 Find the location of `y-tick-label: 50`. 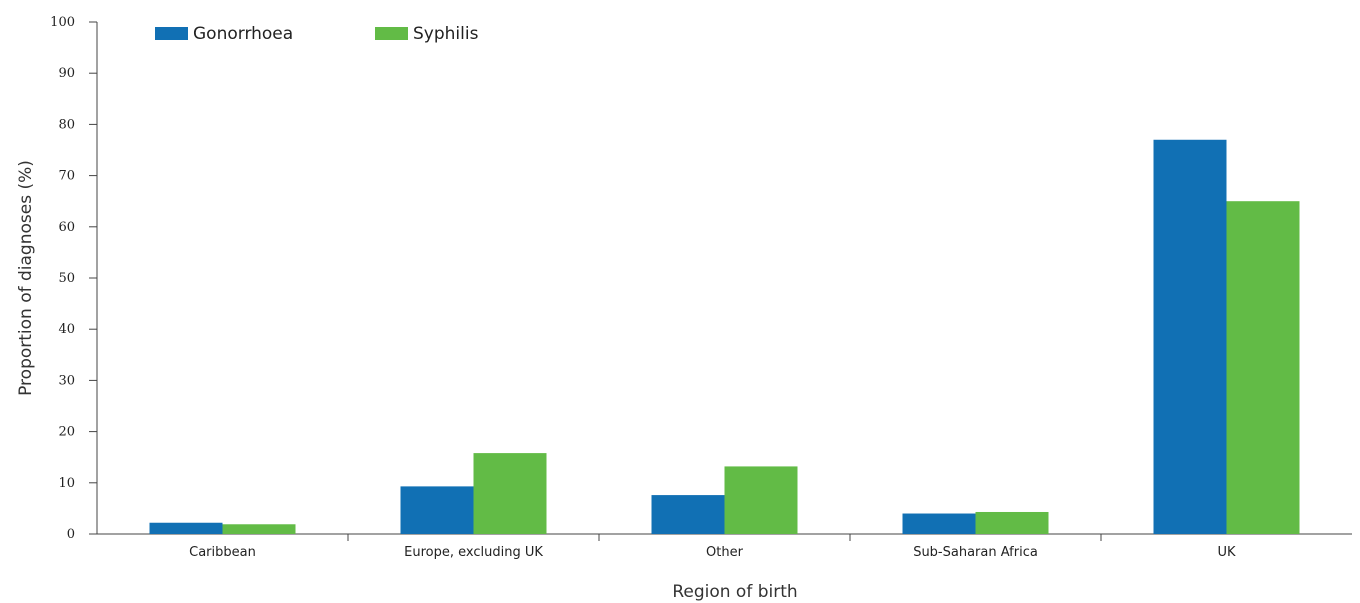

y-tick-label: 50 is located at coordinates (66, 278).